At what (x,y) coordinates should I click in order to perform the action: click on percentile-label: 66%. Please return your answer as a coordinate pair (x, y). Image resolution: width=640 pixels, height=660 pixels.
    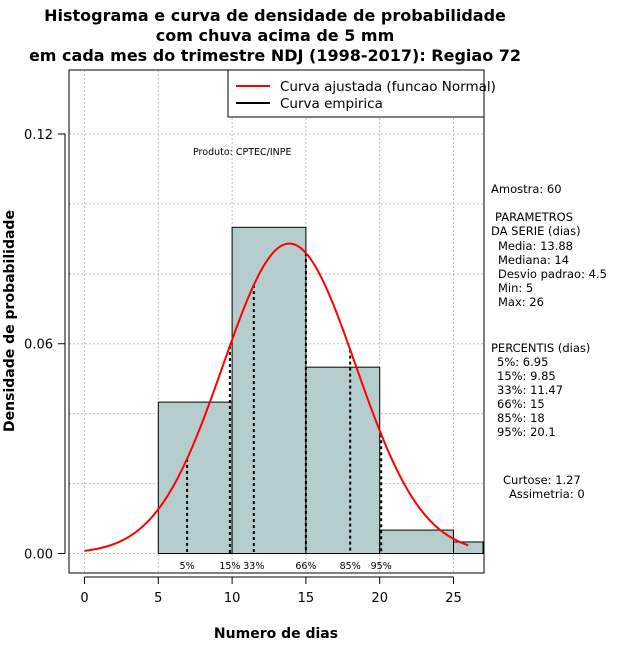
    Looking at the image, I should click on (305, 566).